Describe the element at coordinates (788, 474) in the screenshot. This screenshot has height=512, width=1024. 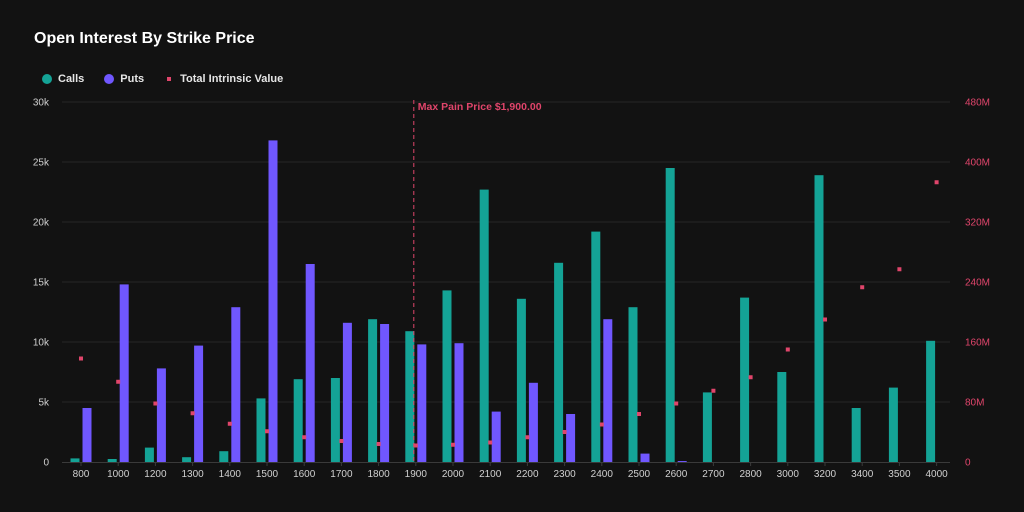
I see `x-tick-label: 3000` at that location.